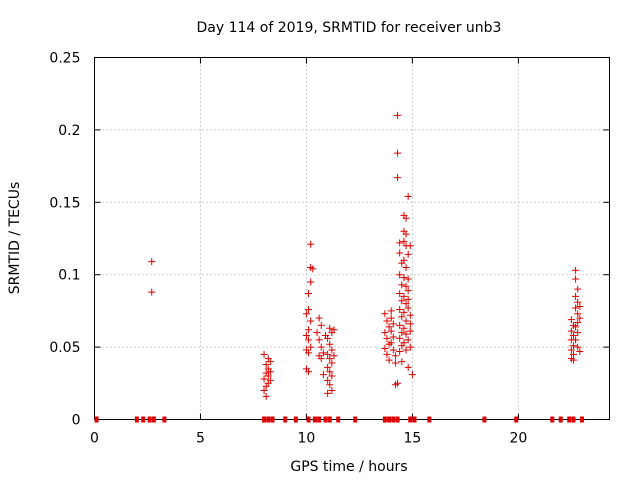 This screenshot has width=640, height=480. Describe the element at coordinates (94, 439) in the screenshot. I see `x-tick-label: 0` at that location.